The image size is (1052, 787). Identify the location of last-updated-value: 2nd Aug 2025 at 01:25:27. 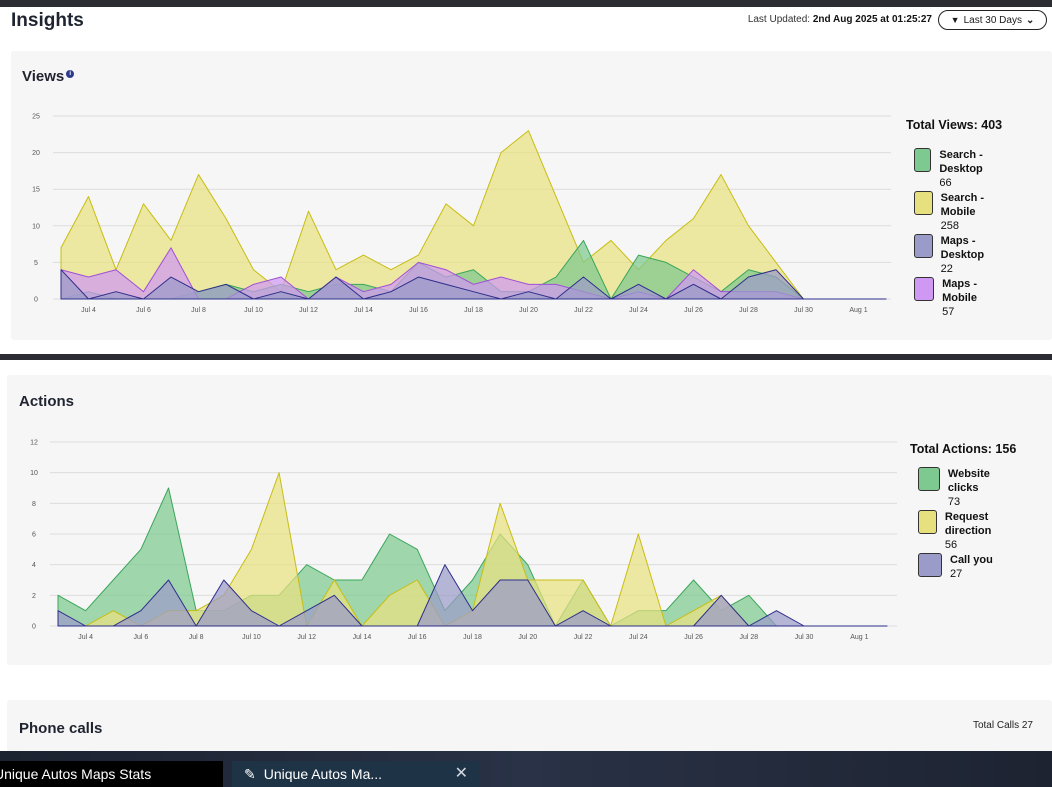
(872, 19).